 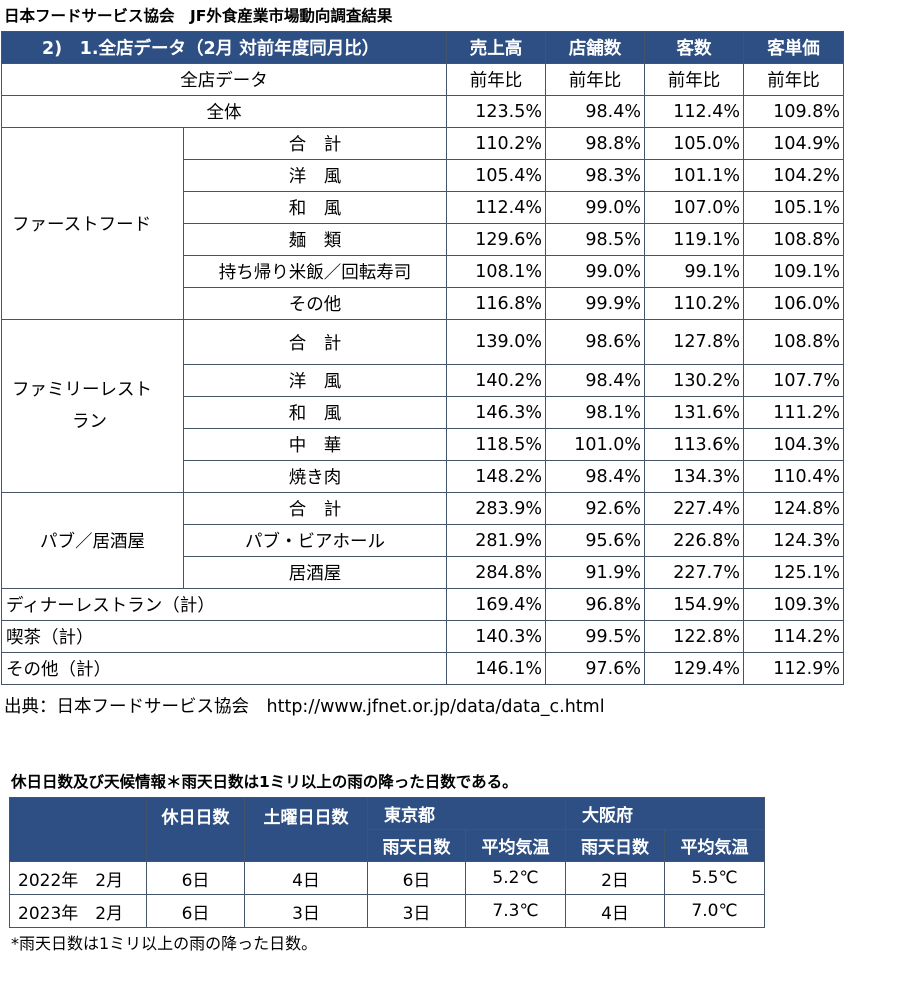 What do you see at coordinates (694, 239) in the screenshot?
I see `value-cell: 119.1%` at bounding box center [694, 239].